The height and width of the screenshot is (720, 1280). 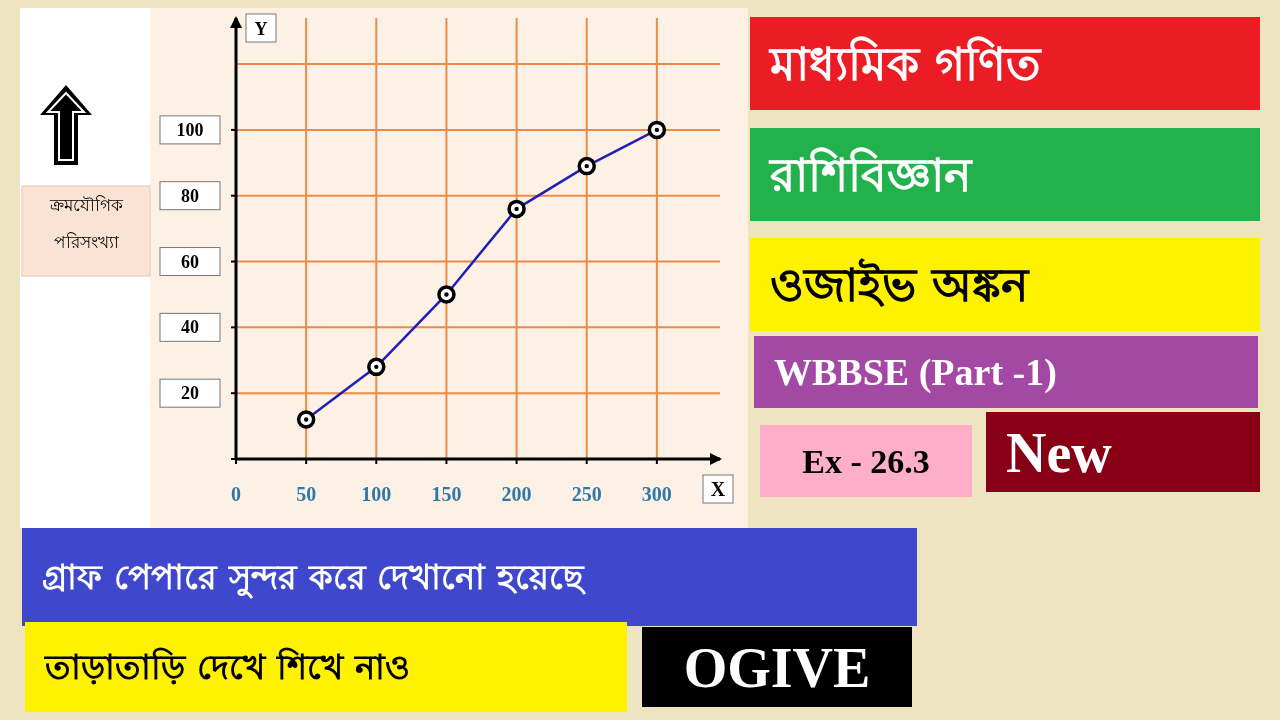 What do you see at coordinates (586, 494) in the screenshot?
I see `x-tick-label: 250` at bounding box center [586, 494].